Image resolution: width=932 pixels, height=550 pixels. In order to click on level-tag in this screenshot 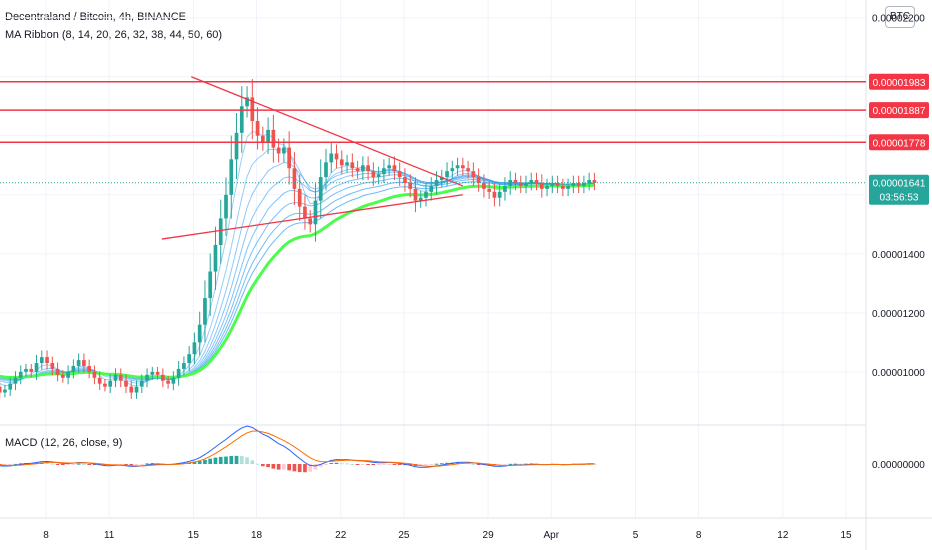, I will do `click(899, 142)`.